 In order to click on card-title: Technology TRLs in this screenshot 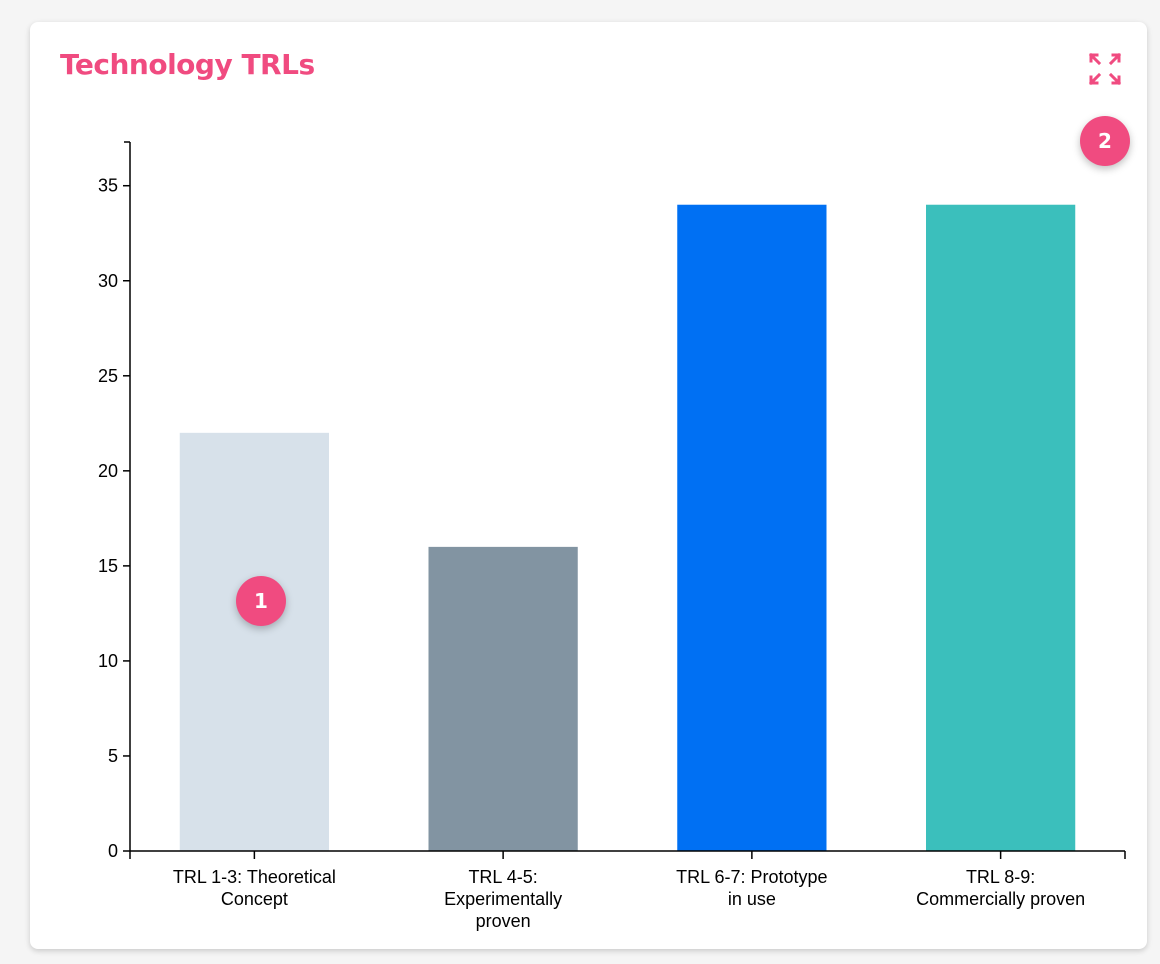, I will do `click(187, 64)`.